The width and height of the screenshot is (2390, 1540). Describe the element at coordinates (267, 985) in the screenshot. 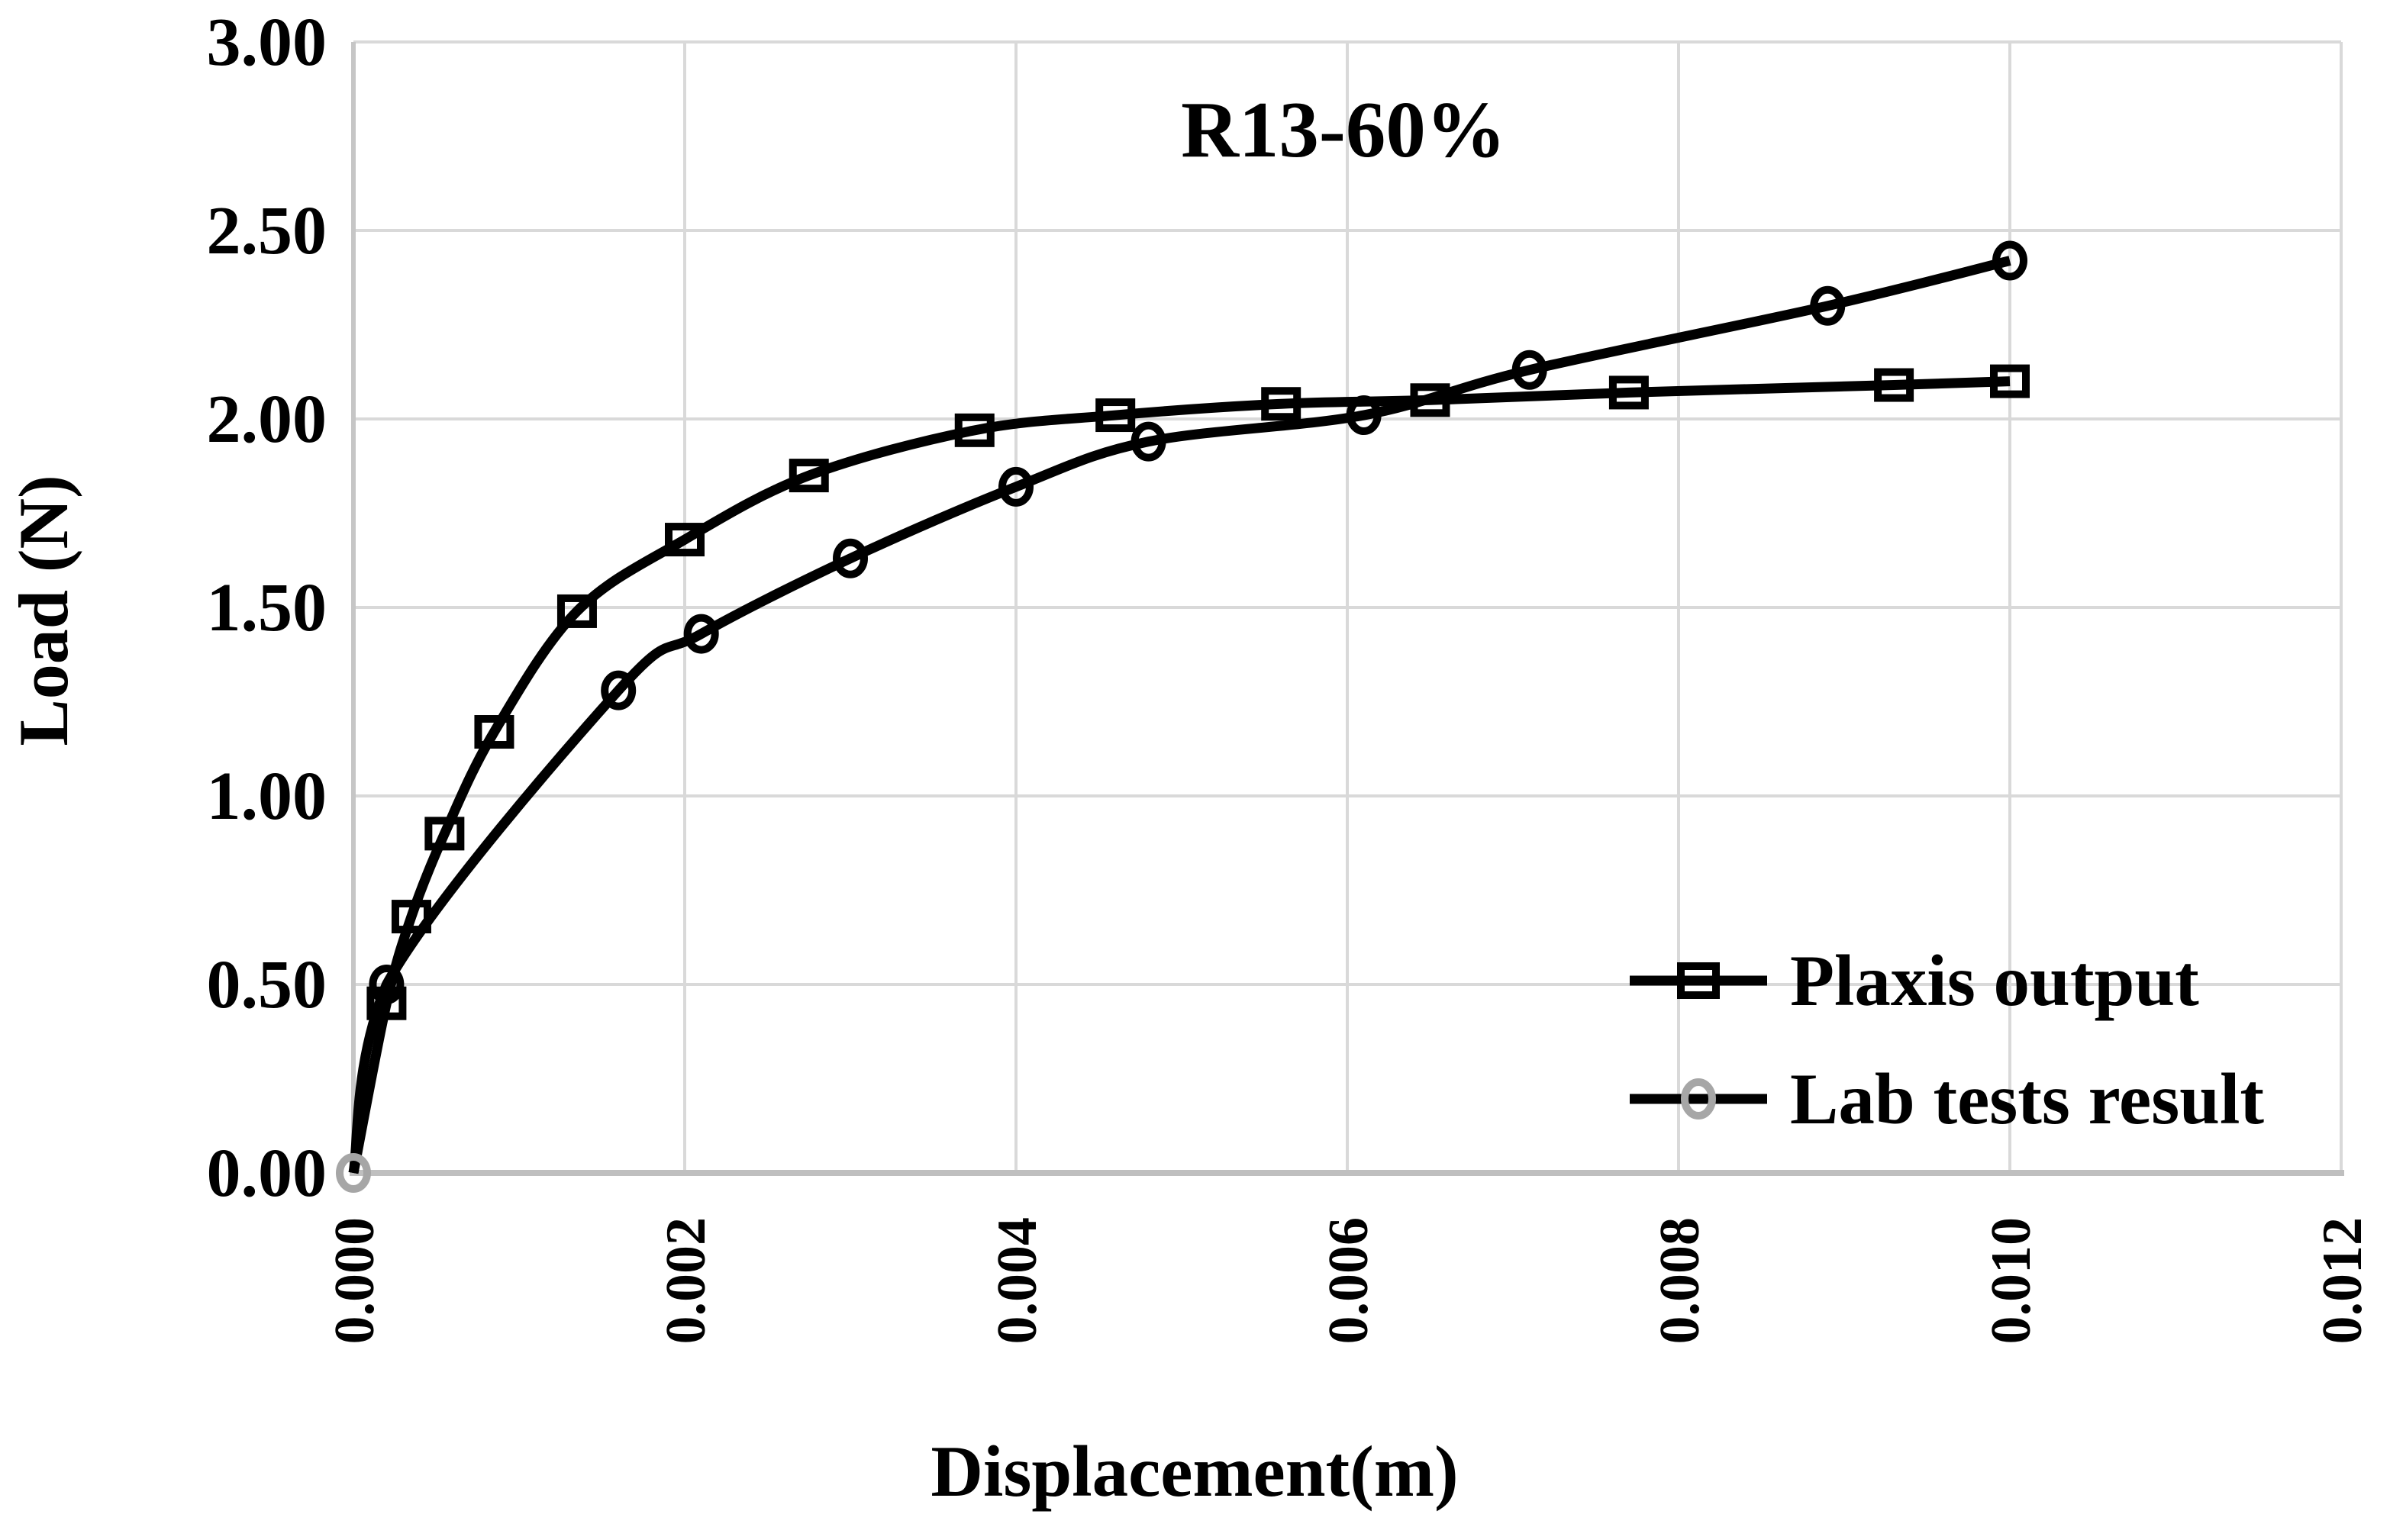

I see `y-tick-label: 0.50` at that location.